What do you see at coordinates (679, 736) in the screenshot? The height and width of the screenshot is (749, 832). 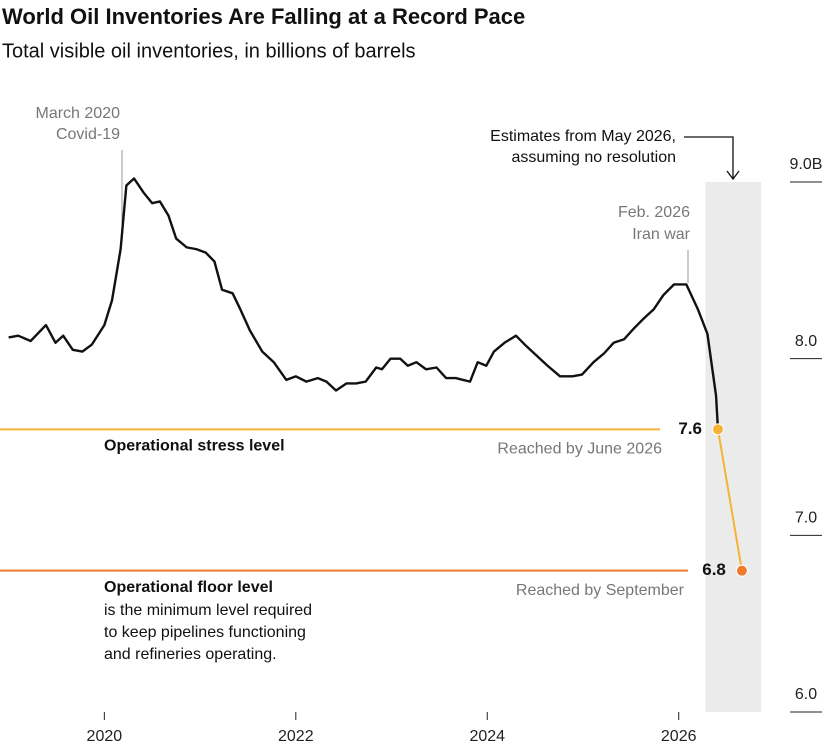 I see `x-tick-label: 2026` at bounding box center [679, 736].